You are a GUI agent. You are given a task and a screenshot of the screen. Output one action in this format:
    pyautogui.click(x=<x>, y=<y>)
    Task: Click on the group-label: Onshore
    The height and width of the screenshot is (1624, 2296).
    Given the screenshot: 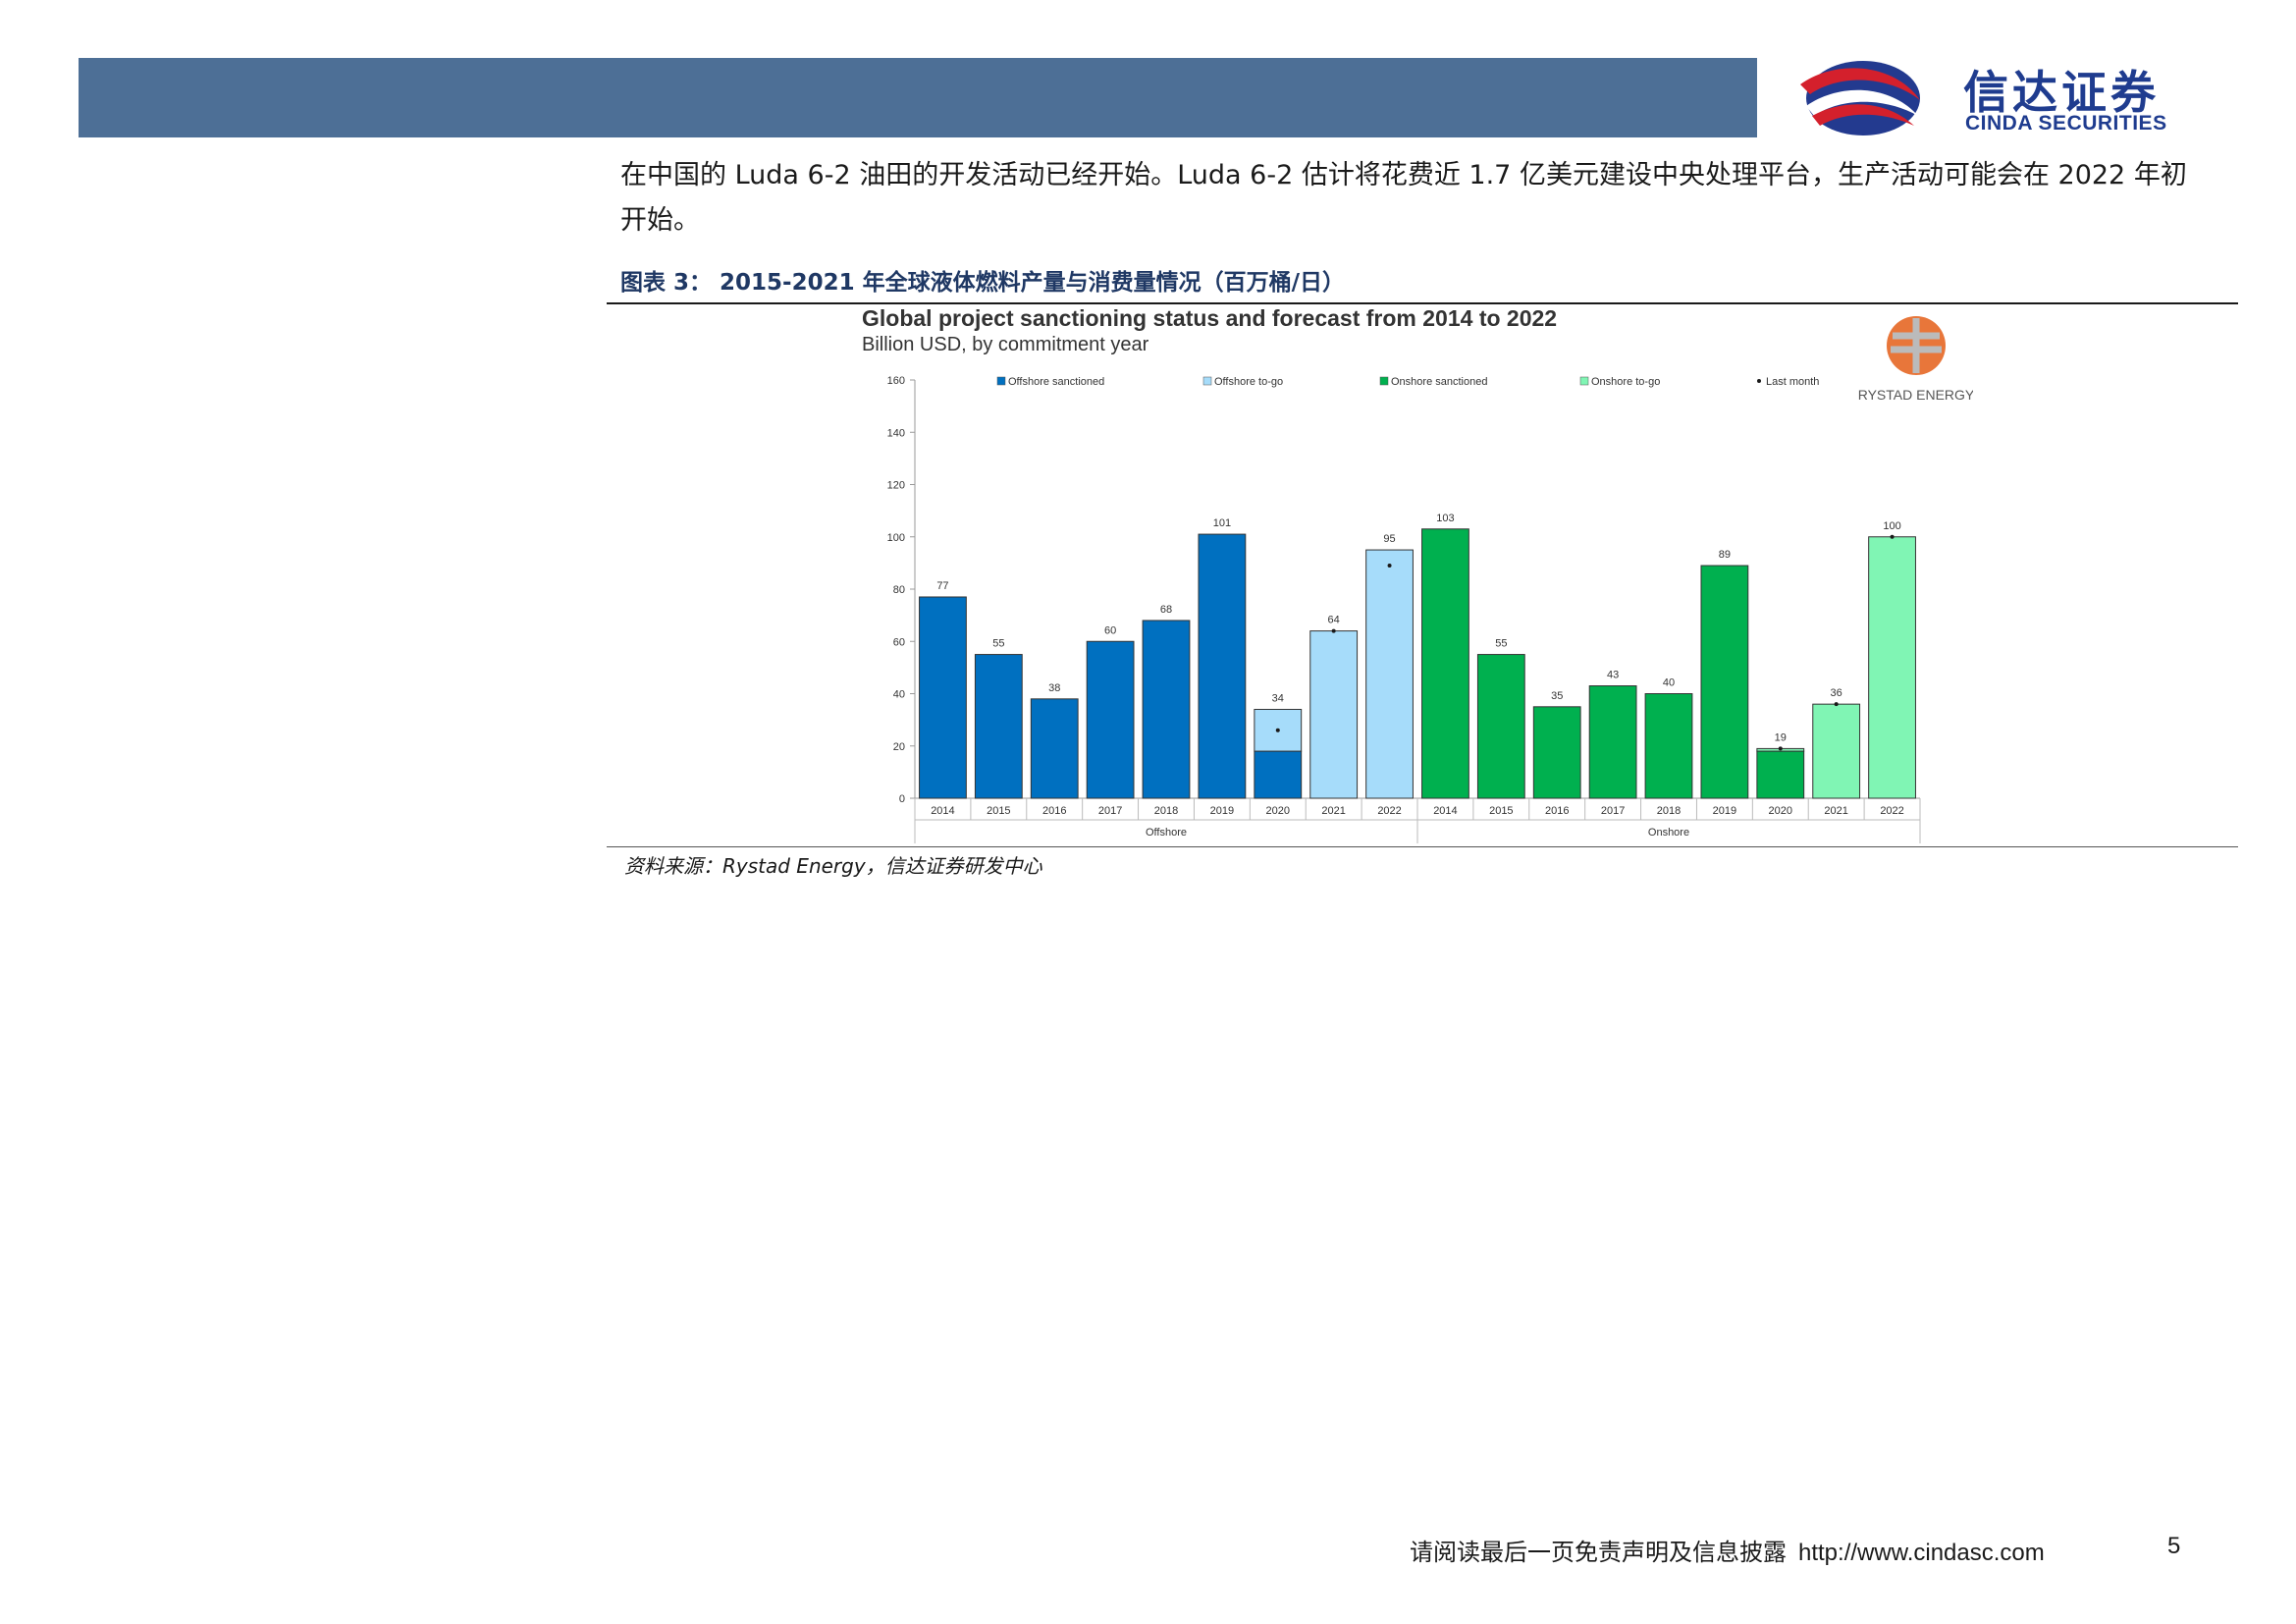 What is the action you would take?
    pyautogui.click(x=1668, y=833)
    